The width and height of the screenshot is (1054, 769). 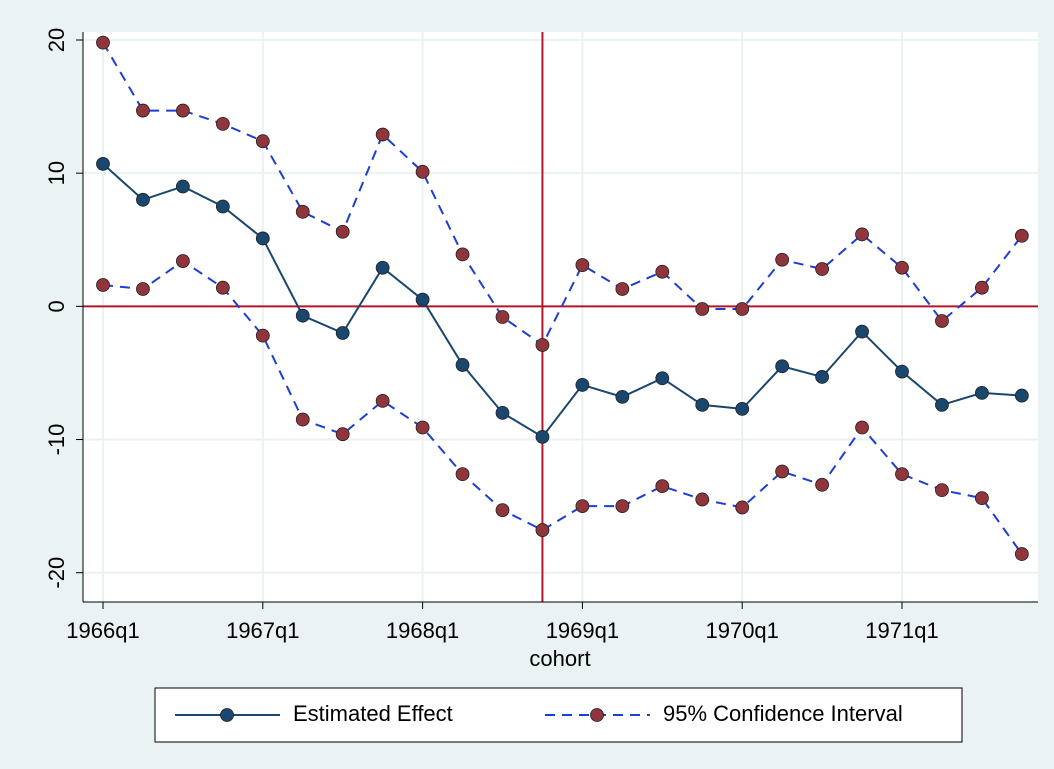 I want to click on x-tick-label: 1967q1, so click(x=262, y=630).